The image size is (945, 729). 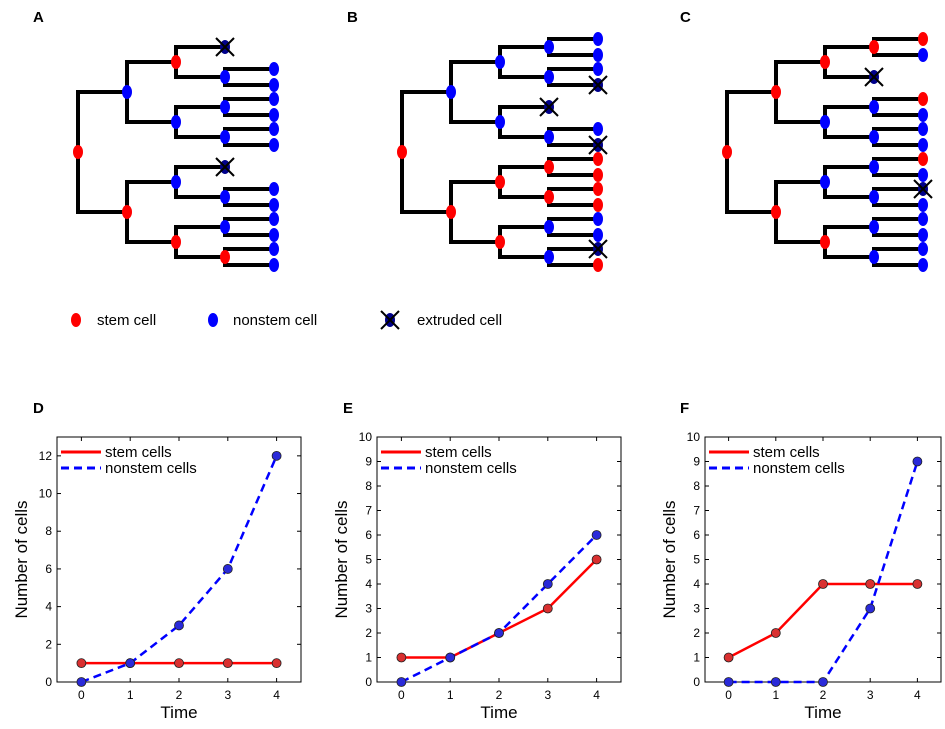 I want to click on stem-cell-legend-label: stem cell, so click(x=126, y=320).